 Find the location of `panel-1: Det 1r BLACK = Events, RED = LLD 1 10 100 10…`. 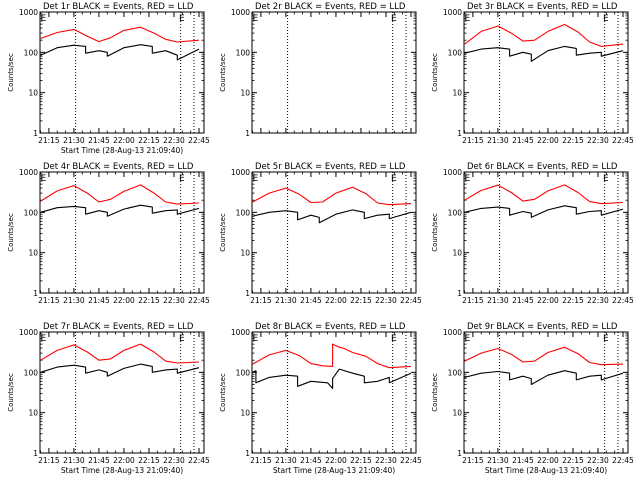

panel-1: Det 1r BLACK = Events, RED = LLD 1 10 100 10… is located at coordinates (108, 78).